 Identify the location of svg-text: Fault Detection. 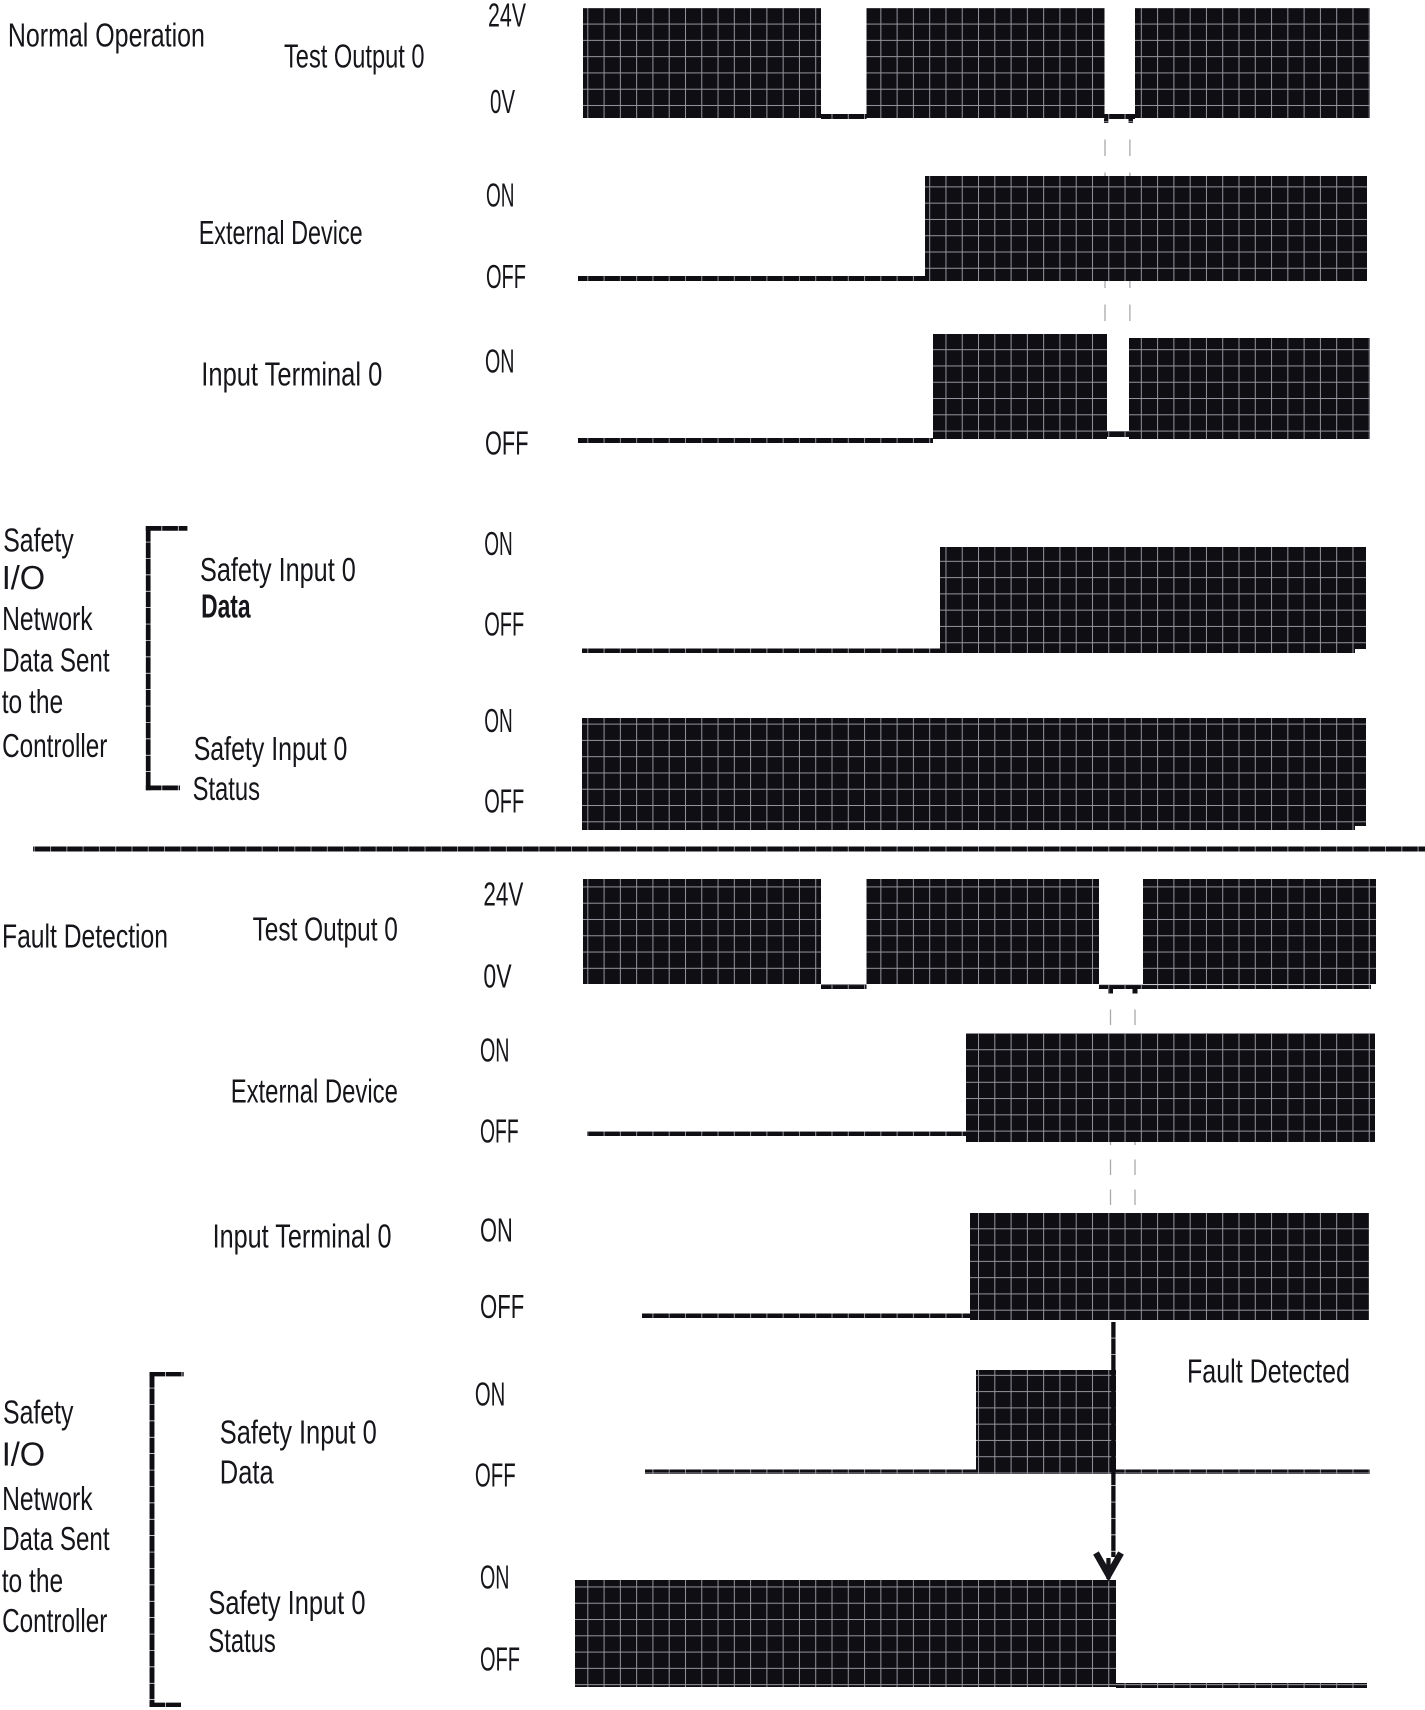
(85, 936).